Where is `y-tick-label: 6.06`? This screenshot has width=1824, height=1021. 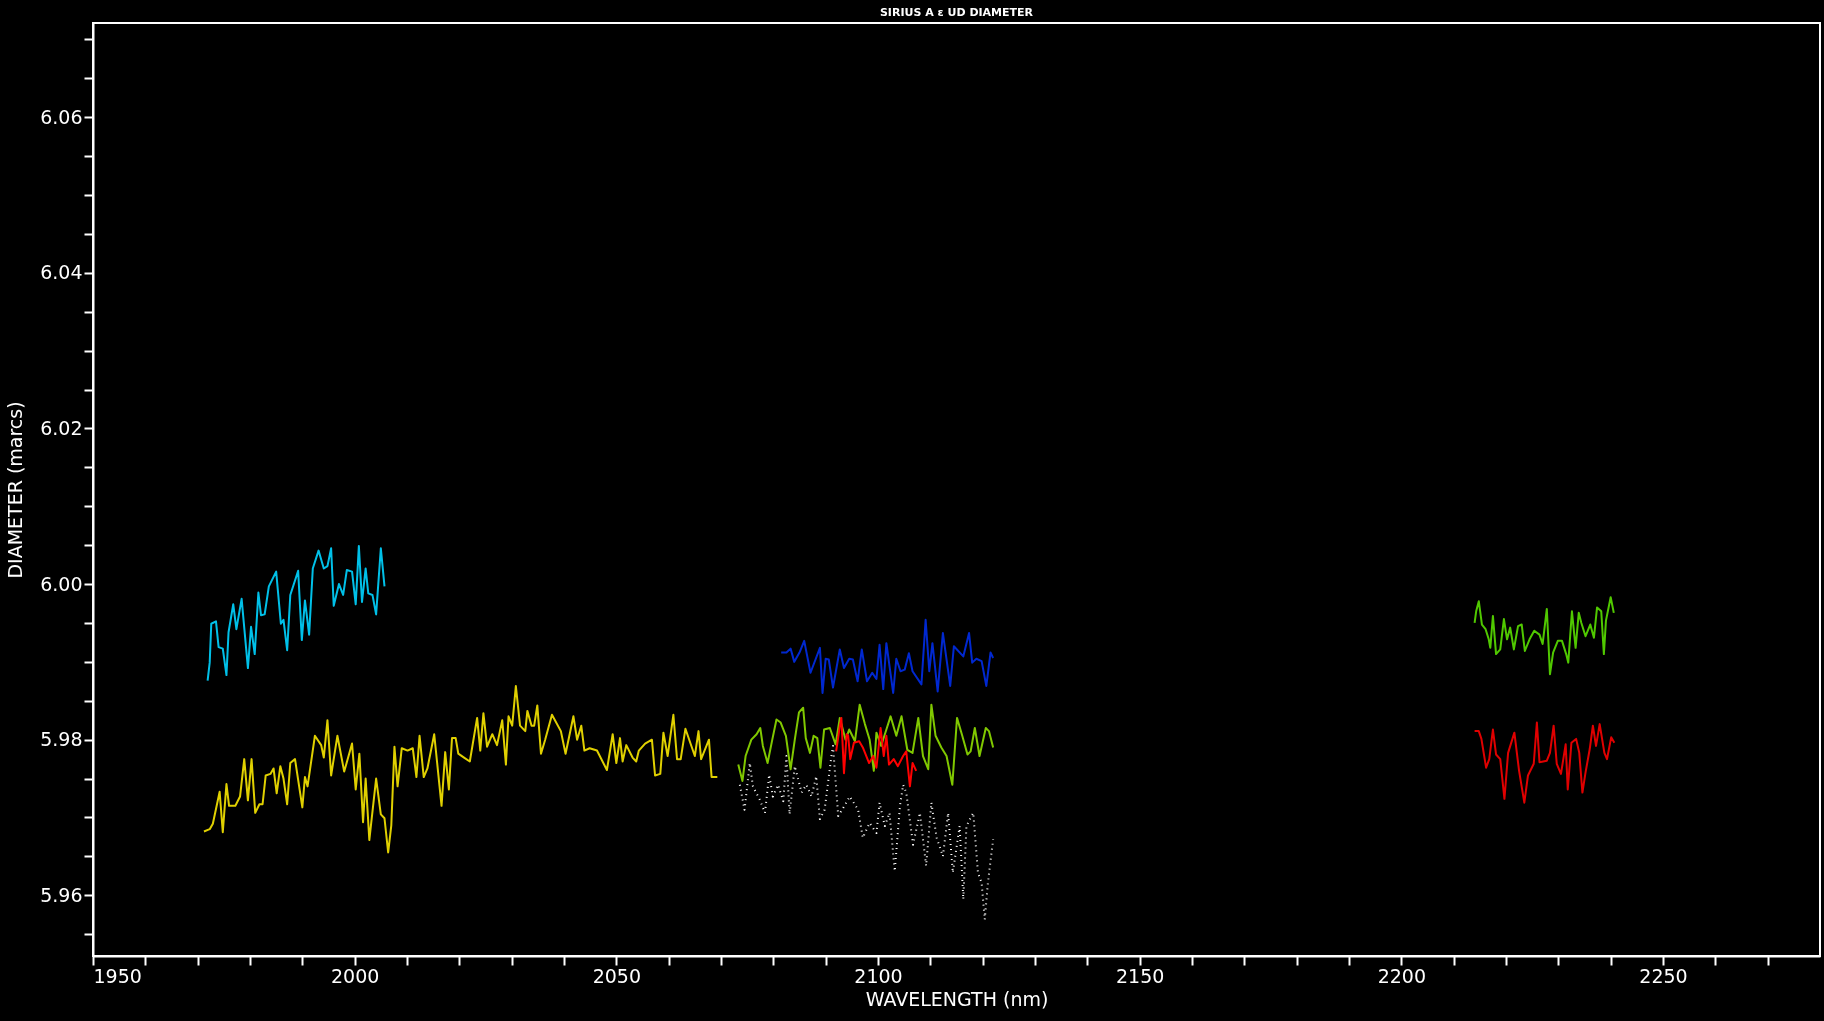 y-tick-label: 6.06 is located at coordinates (61, 116).